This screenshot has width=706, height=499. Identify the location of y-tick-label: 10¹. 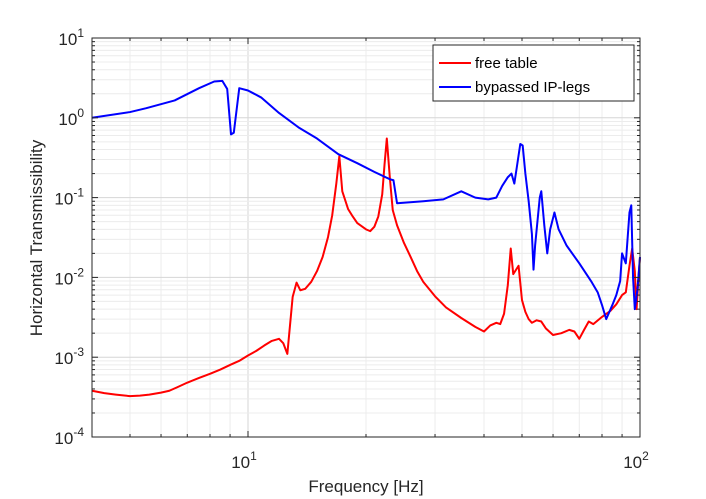
(71, 37).